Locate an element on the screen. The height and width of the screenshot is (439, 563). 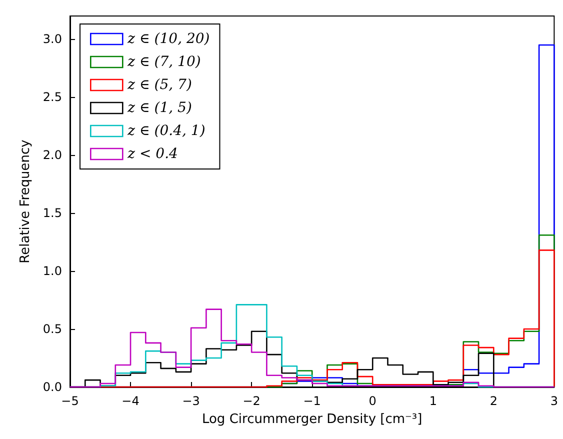
x-tick-label: −1 is located at coordinates (312, 401).